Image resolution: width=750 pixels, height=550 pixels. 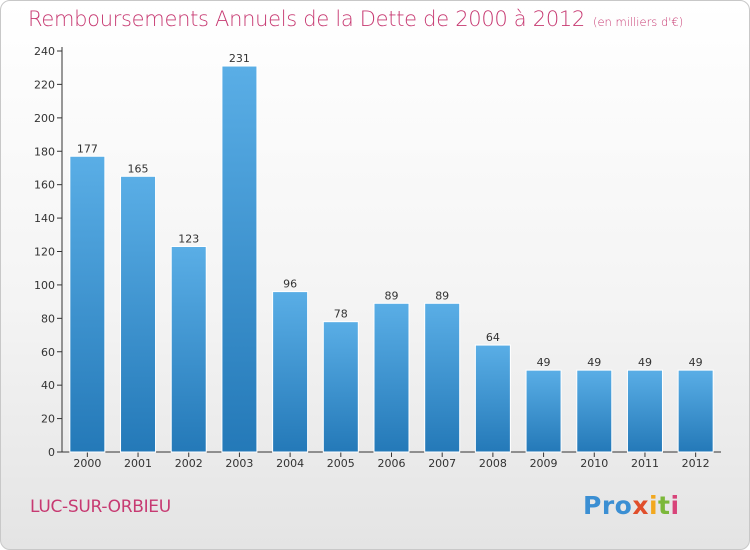 What do you see at coordinates (392, 295) in the screenshot?
I see `value-label-2006: 89` at bounding box center [392, 295].